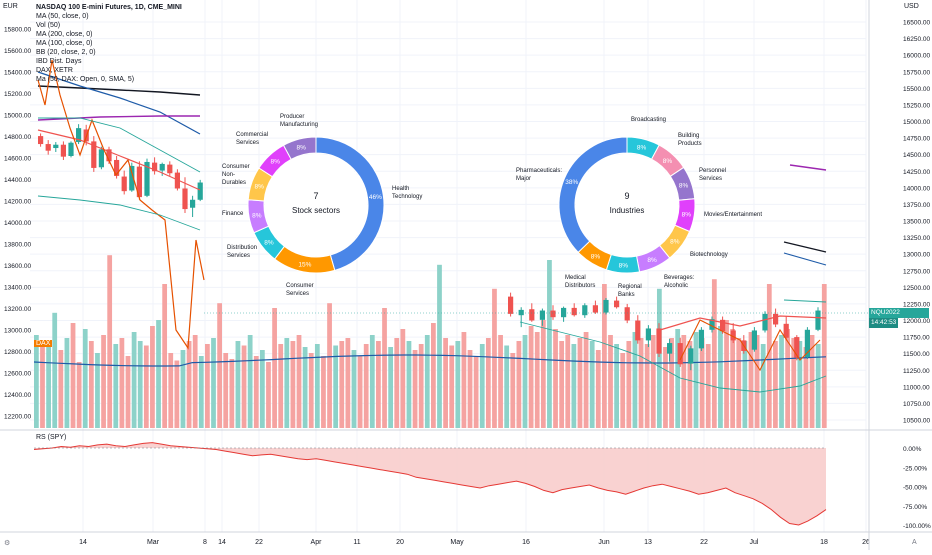  I want to click on indicator-vol: Vol (50), so click(48, 25).